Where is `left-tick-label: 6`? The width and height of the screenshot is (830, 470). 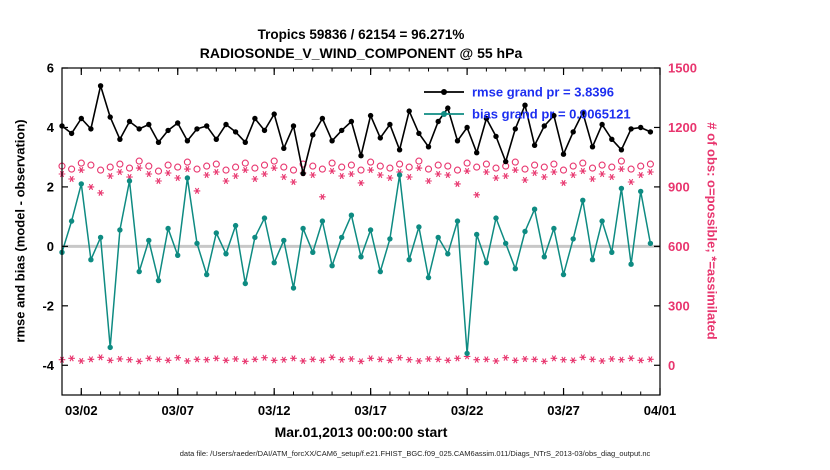
left-tick-label: 6 is located at coordinates (50, 68).